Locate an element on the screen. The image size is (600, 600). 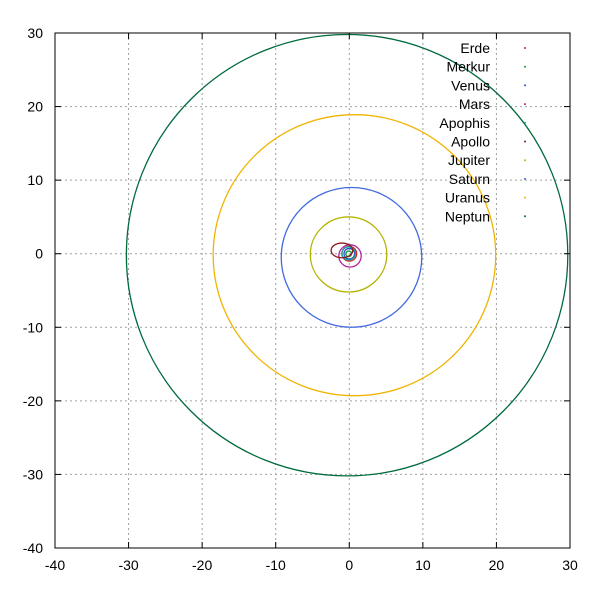
legend-label: Apollo is located at coordinates (470, 142).